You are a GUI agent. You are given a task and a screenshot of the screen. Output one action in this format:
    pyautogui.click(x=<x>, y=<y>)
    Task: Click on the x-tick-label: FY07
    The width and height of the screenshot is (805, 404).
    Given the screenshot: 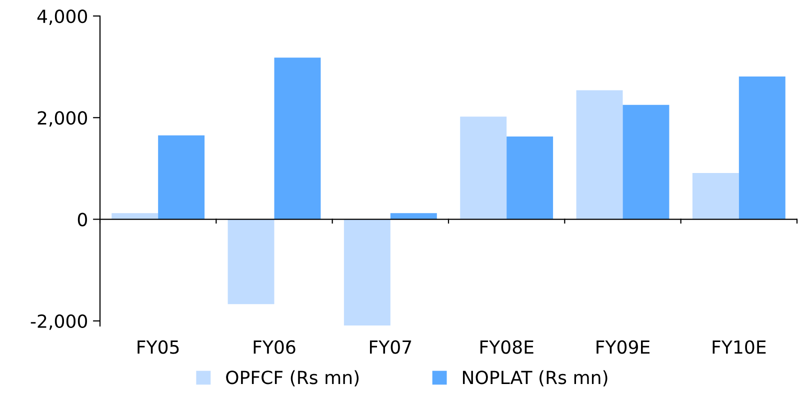 What is the action you would take?
    pyautogui.click(x=391, y=347)
    